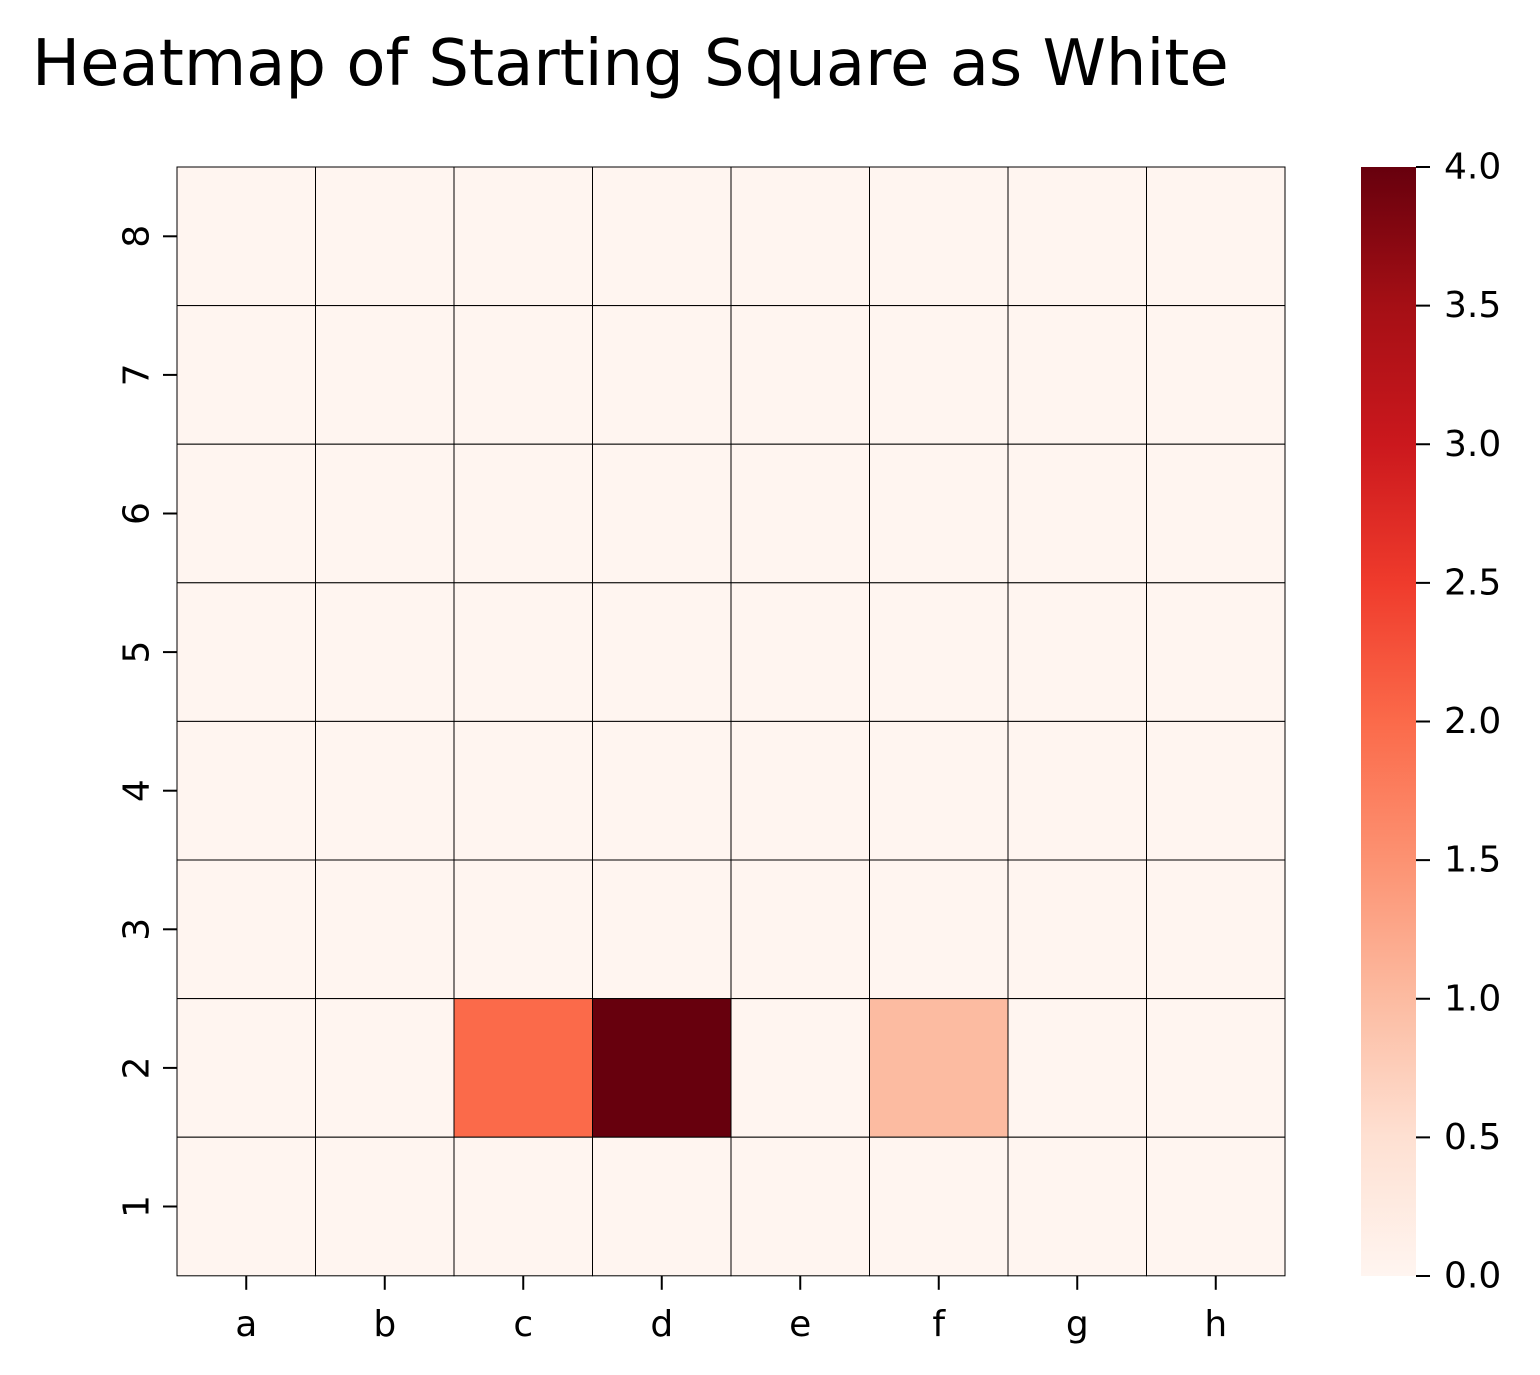  What do you see at coordinates (1216, 929) in the screenshot?
I see `heatmap-cell-h3` at bounding box center [1216, 929].